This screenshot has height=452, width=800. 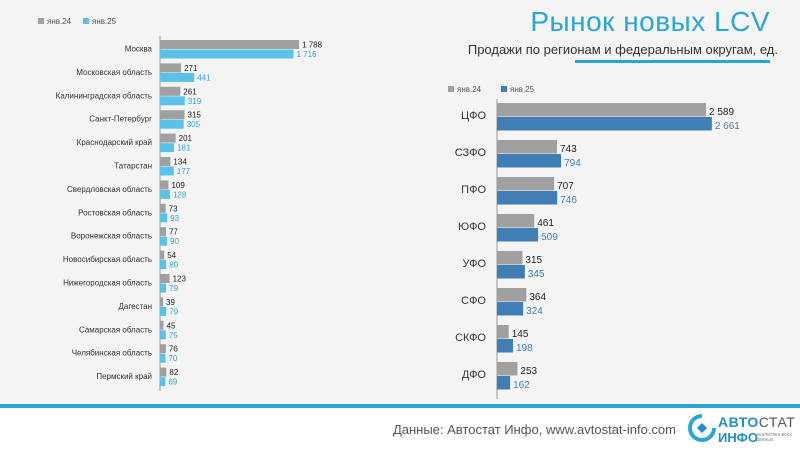 What do you see at coordinates (115, 212) in the screenshot?
I see `category-label: Ростовская область` at bounding box center [115, 212].